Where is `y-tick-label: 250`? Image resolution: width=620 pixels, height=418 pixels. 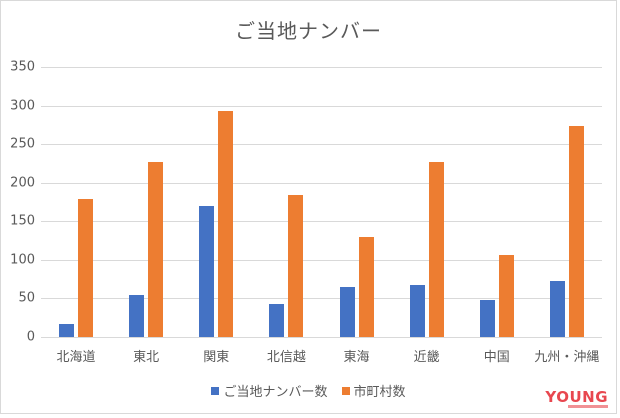 y-tick-label: 250 is located at coordinates (22, 144).